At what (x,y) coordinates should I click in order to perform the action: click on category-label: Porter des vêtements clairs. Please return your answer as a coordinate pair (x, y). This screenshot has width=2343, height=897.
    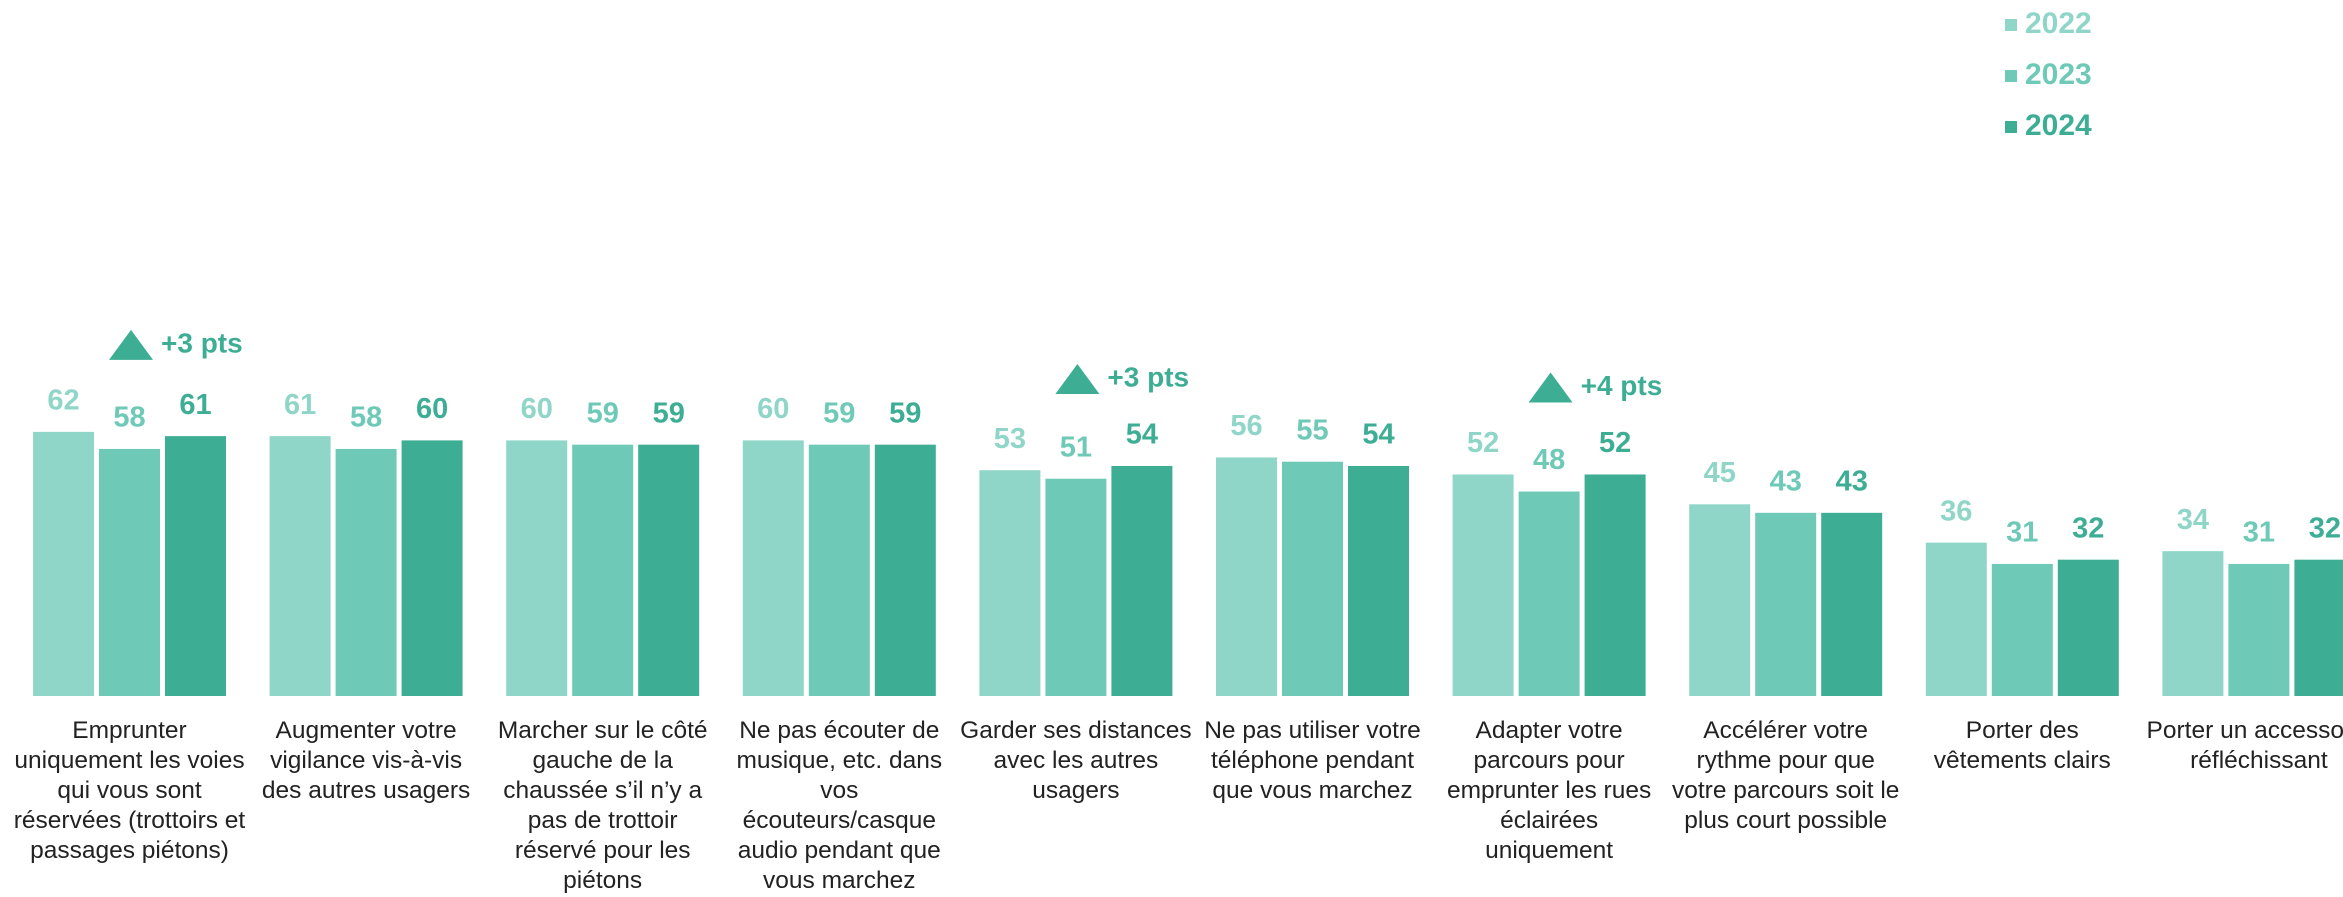
    Looking at the image, I should click on (2022, 745).